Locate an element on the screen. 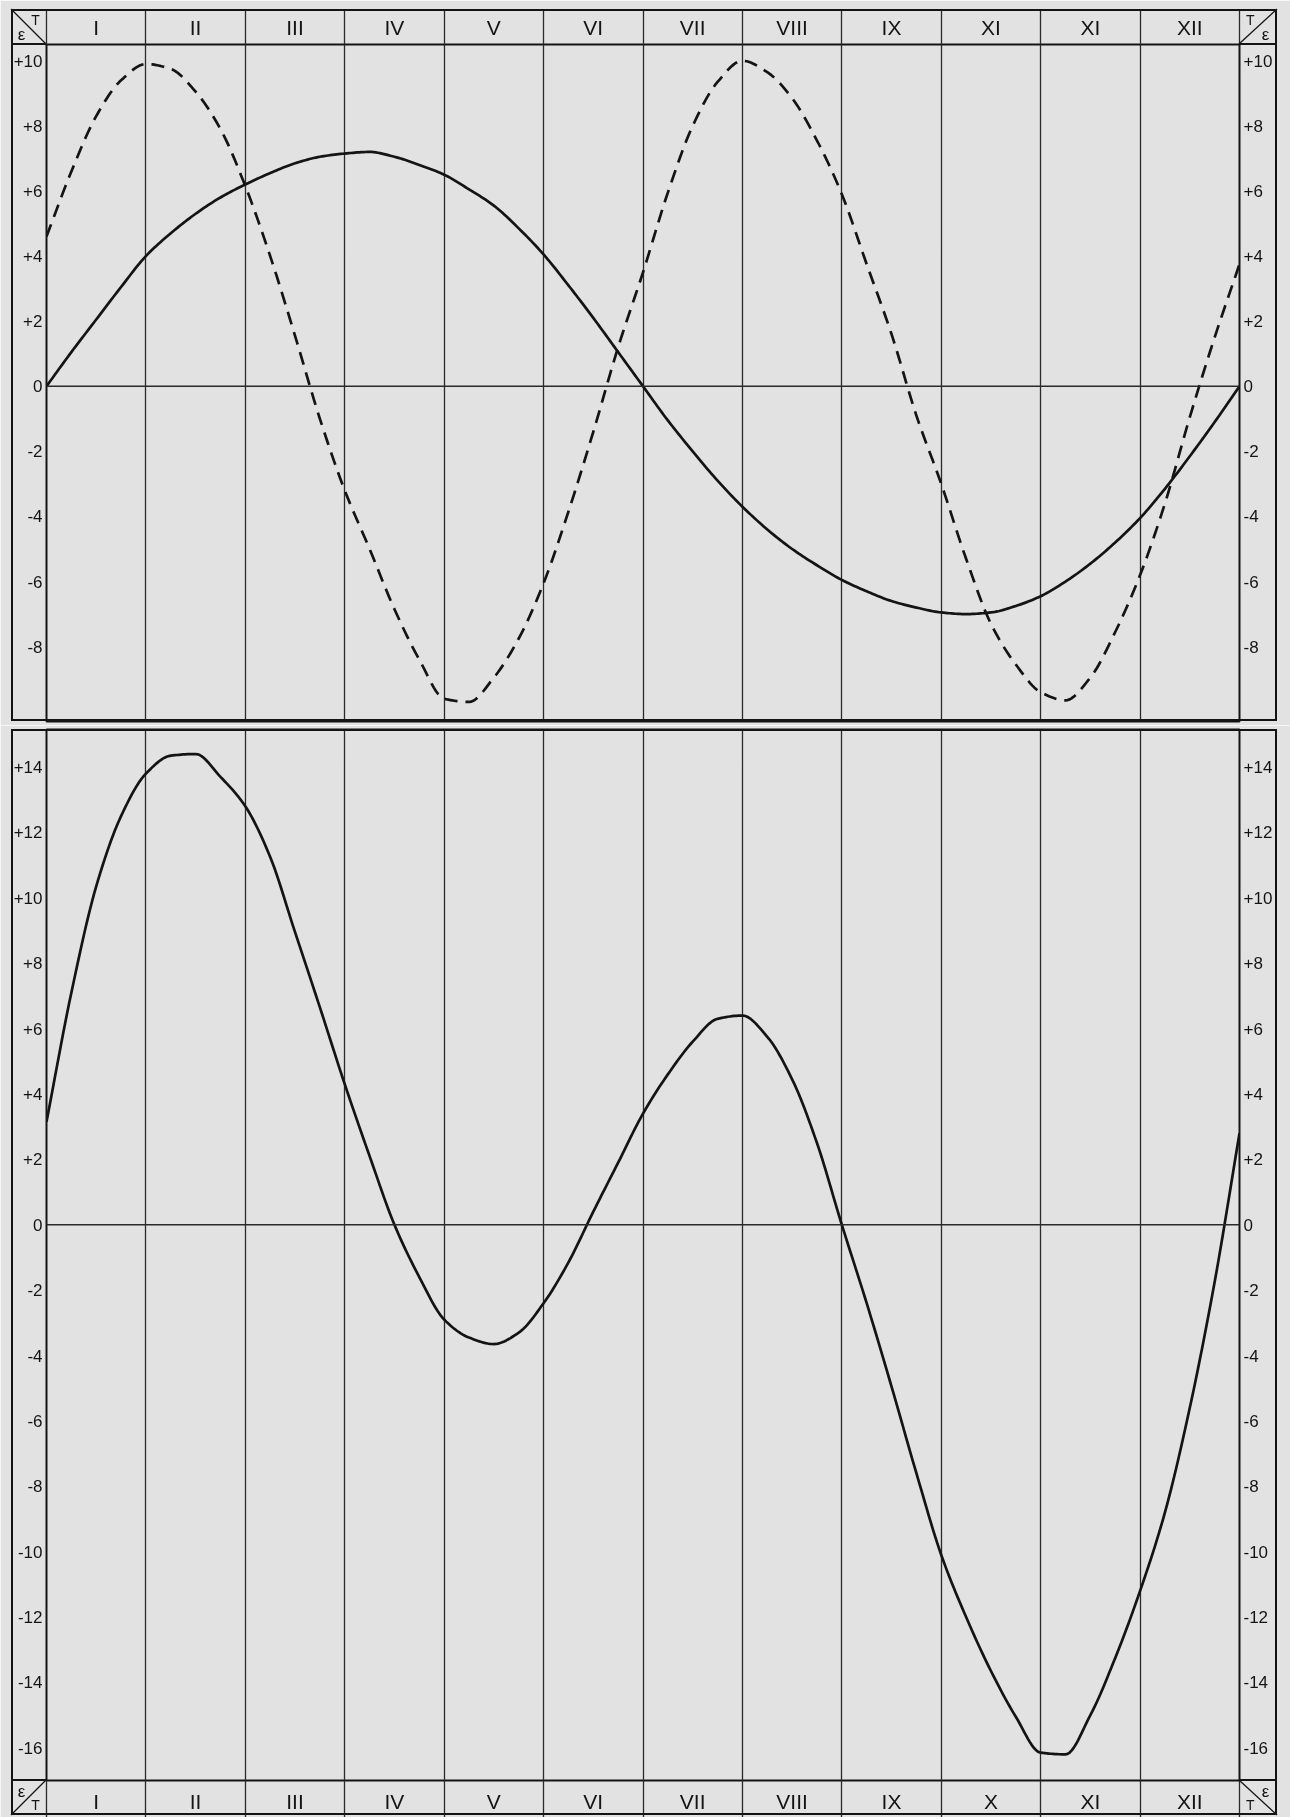 The width and height of the screenshot is (1290, 1817). y-tick-label: -16 is located at coordinates (30, 1748).